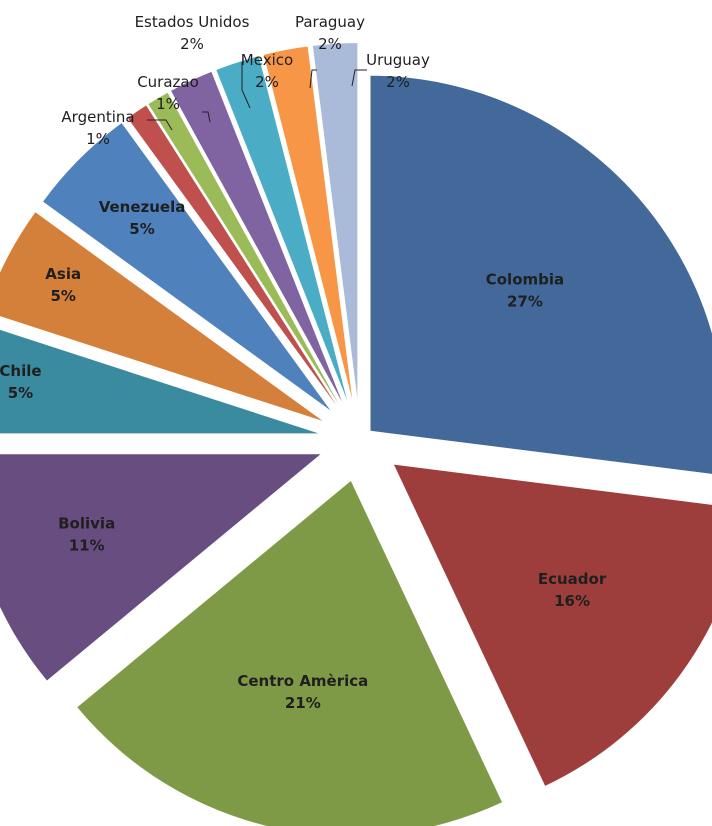  What do you see at coordinates (98, 139) in the screenshot?
I see `slice-percent-argentina: 1%` at bounding box center [98, 139].